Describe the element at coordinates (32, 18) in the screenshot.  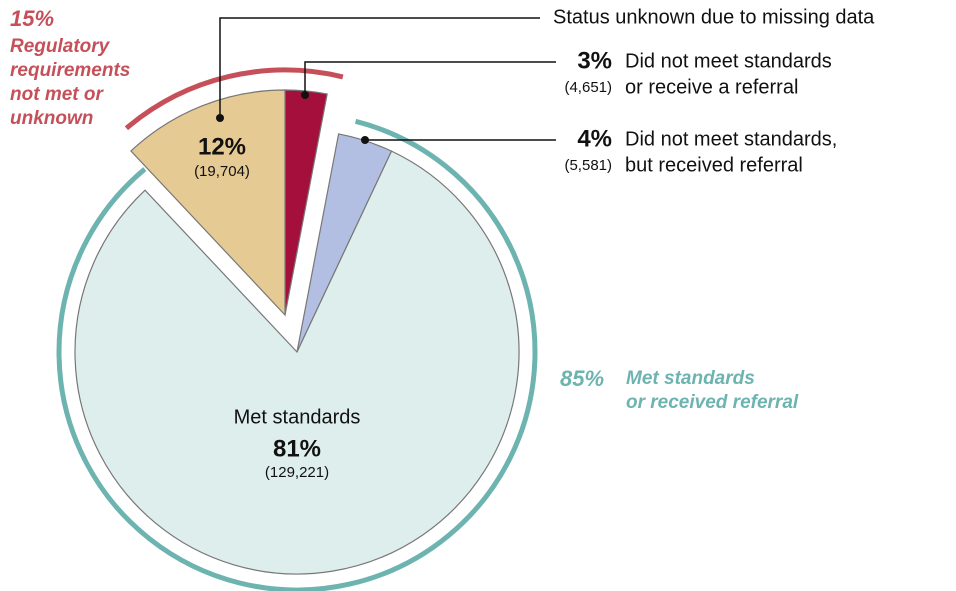
I see `group-percent: 15%` at that location.